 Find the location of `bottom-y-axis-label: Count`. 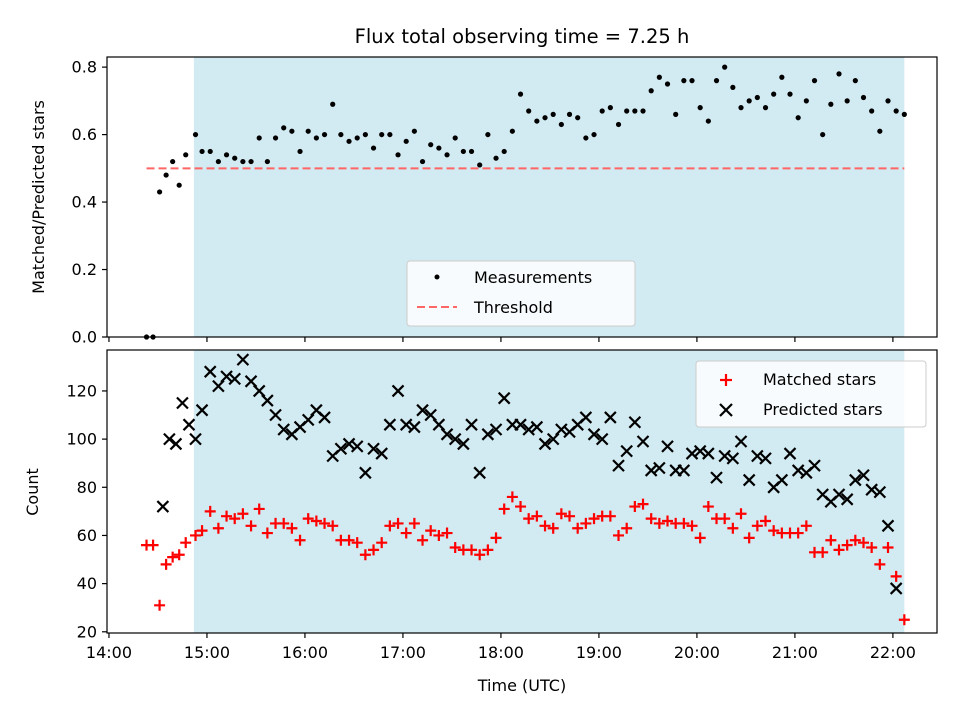

bottom-y-axis-label: Count is located at coordinates (32, 492).